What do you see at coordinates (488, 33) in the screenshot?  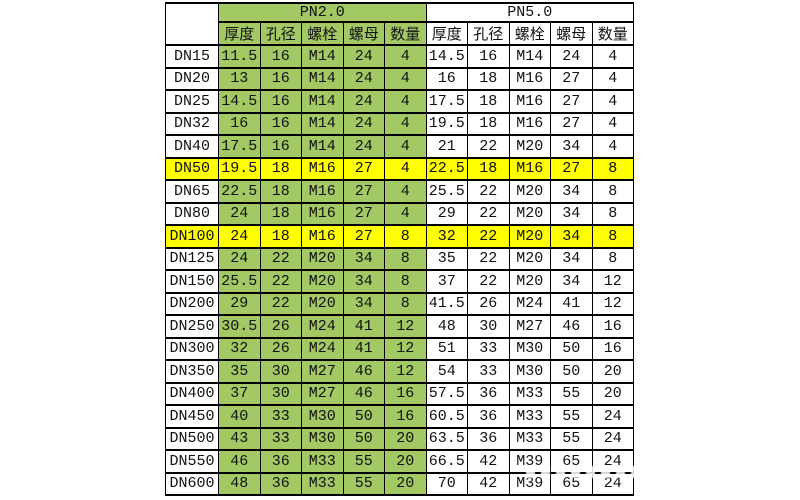 I see `sub-header-hole-diameter-pn5: 孔径` at bounding box center [488, 33].